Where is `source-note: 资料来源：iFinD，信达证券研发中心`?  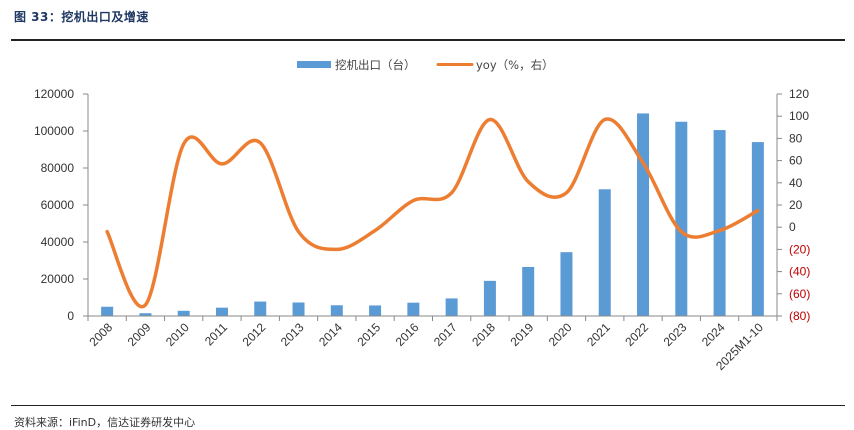
source-note: 资料来源：iFinD，信达证券研发中心 is located at coordinates (104, 422).